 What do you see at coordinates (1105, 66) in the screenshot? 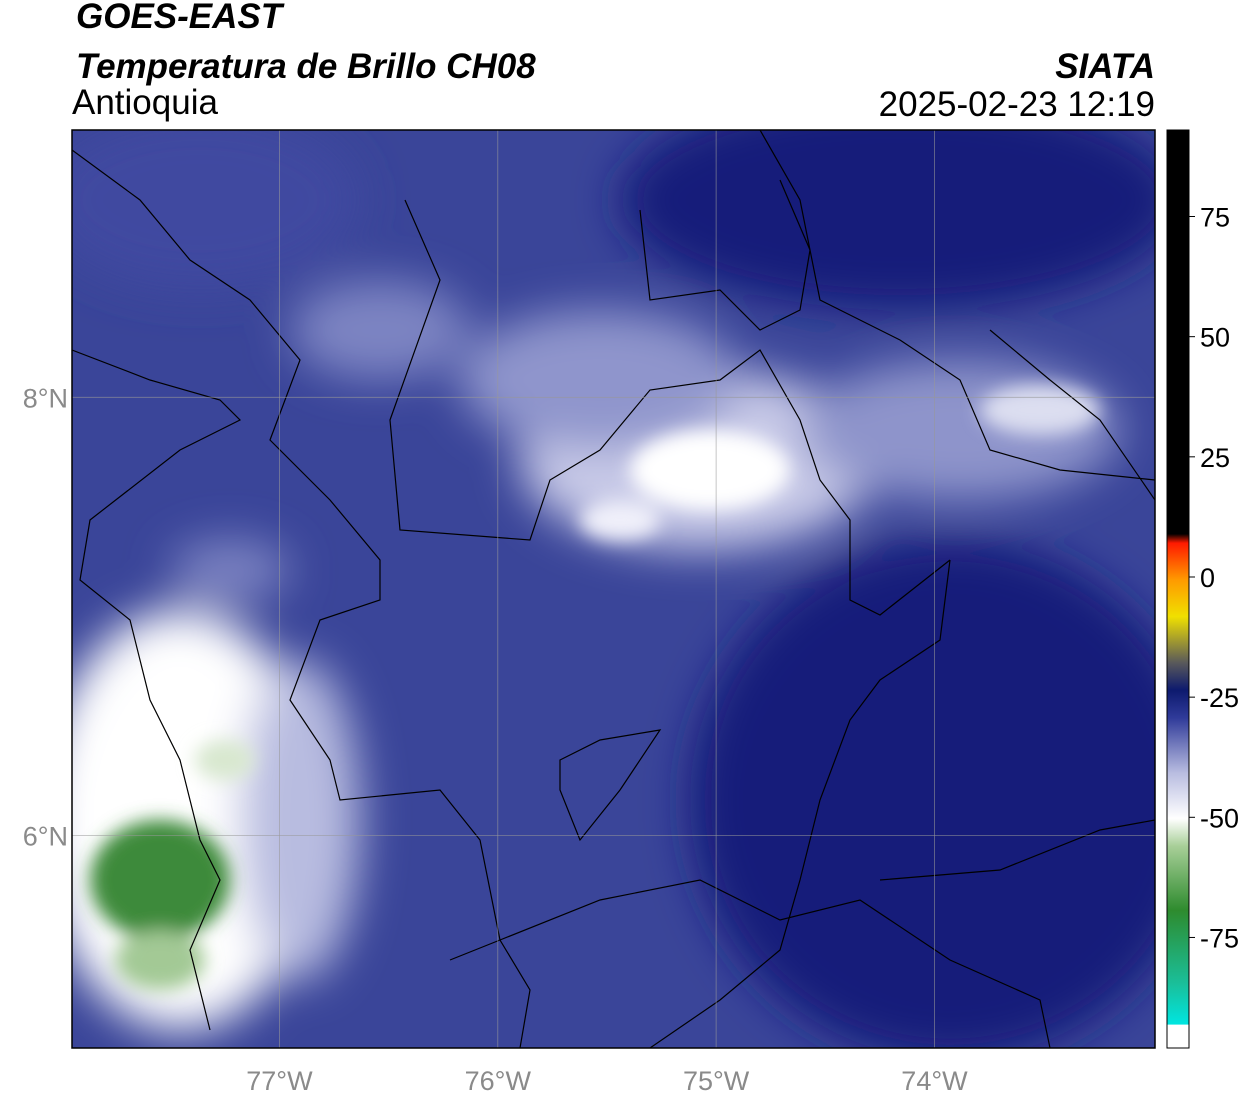
I see `source: SIATA` at bounding box center [1105, 66].